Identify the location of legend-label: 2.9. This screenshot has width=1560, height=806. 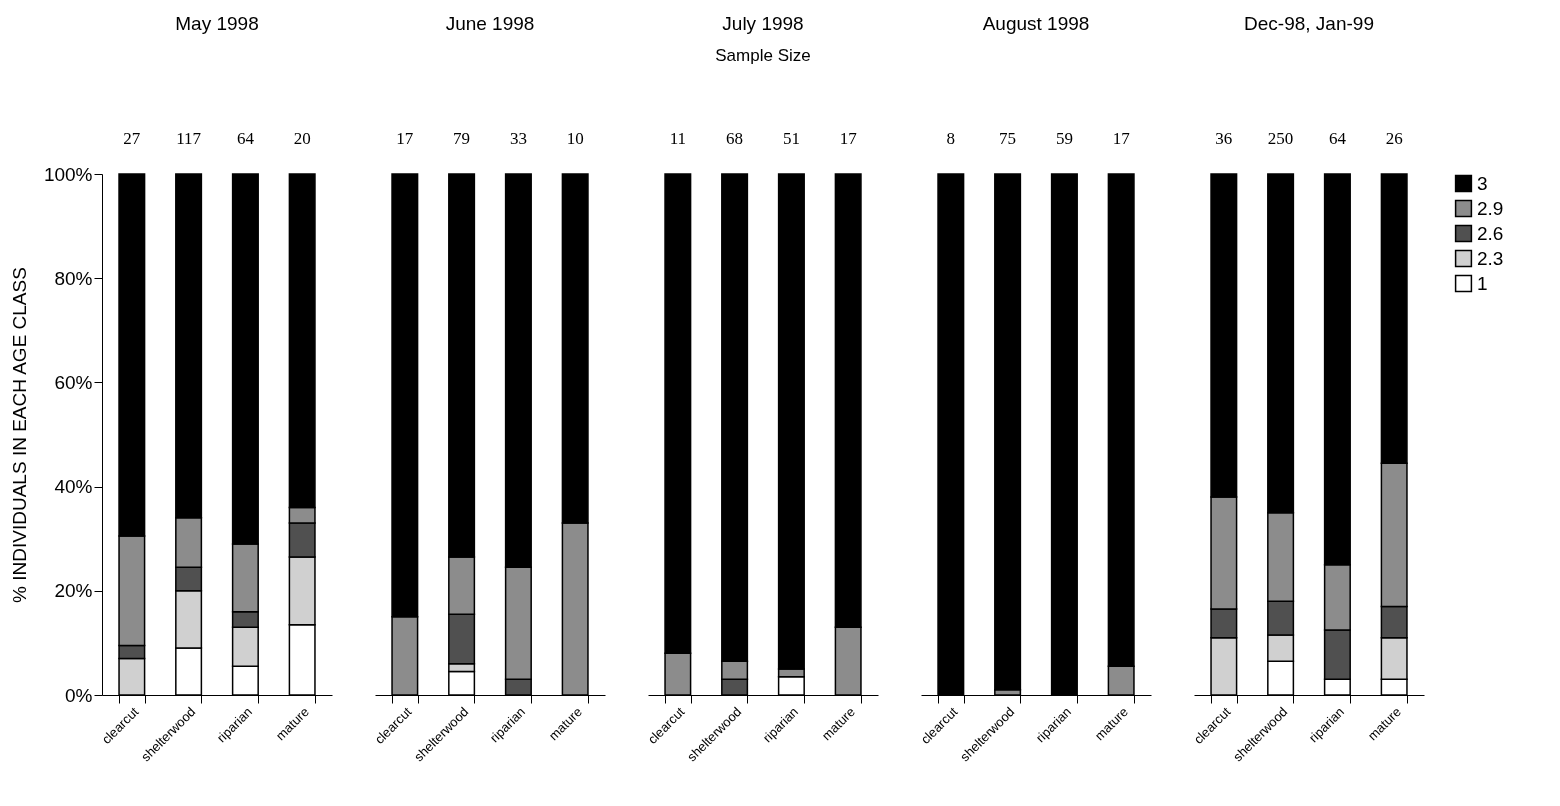
(1490, 208).